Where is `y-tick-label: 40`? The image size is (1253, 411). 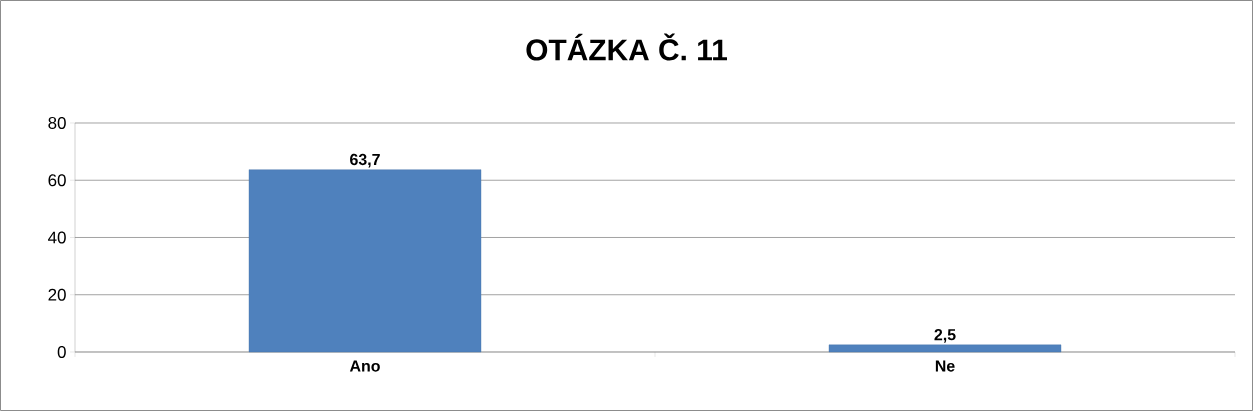 y-tick-label: 40 is located at coordinates (57, 237).